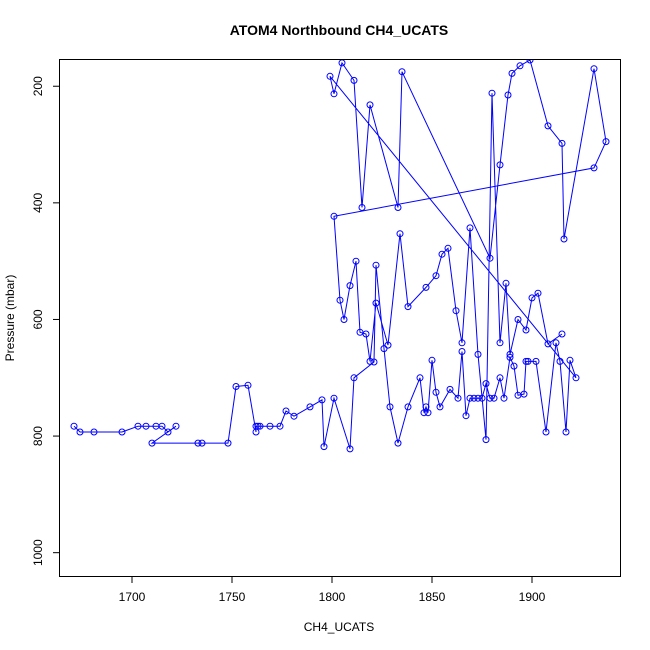 The height and width of the screenshot is (650, 650). Describe the element at coordinates (38, 203) in the screenshot. I see `y-tick-label: 400` at that location.